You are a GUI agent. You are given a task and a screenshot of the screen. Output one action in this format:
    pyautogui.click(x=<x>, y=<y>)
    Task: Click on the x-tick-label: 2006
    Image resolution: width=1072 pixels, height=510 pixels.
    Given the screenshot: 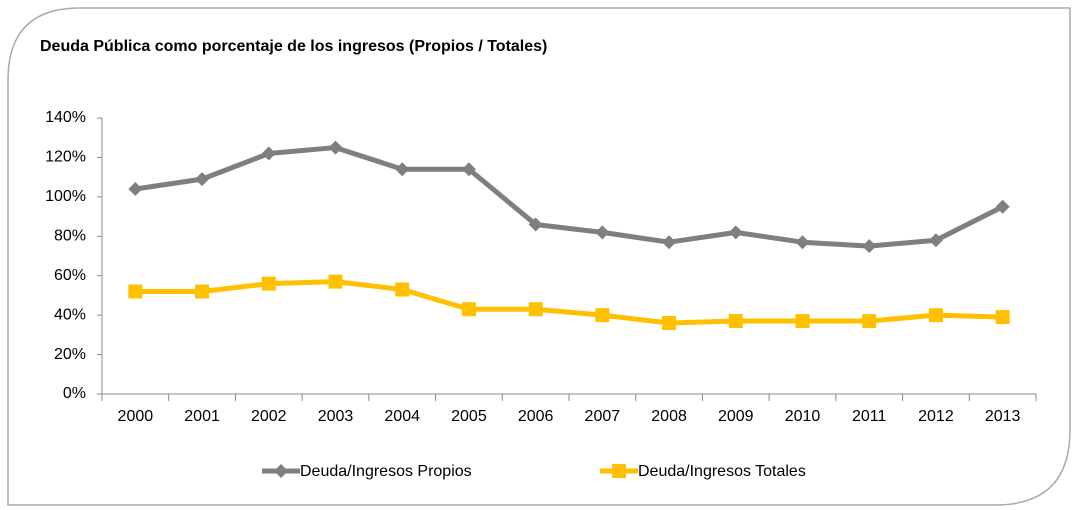 What is the action you would take?
    pyautogui.click(x=536, y=416)
    